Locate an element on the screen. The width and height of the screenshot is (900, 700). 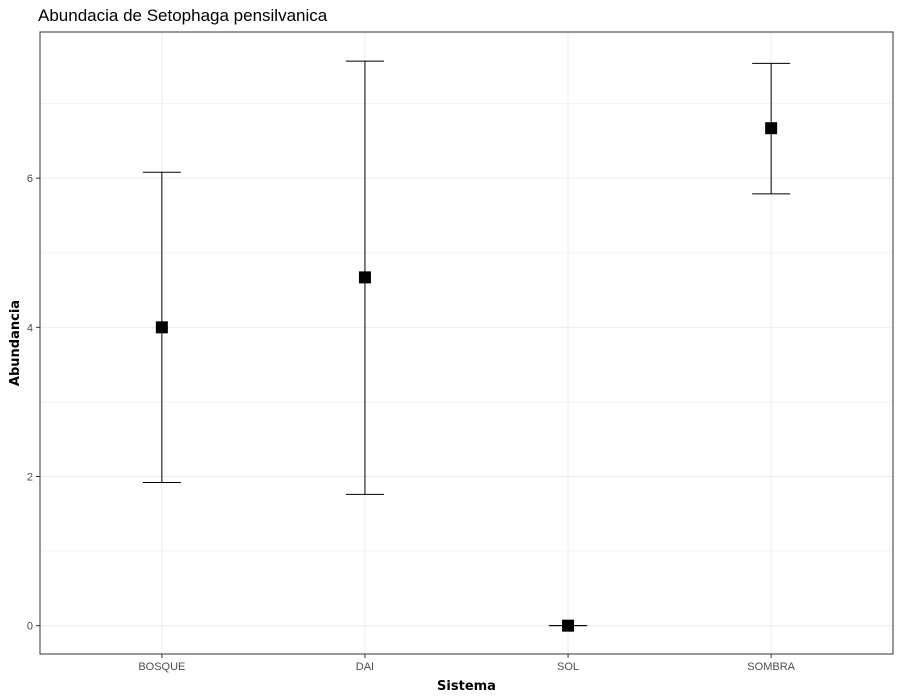
x-tick-label: SOL is located at coordinates (568, 667).